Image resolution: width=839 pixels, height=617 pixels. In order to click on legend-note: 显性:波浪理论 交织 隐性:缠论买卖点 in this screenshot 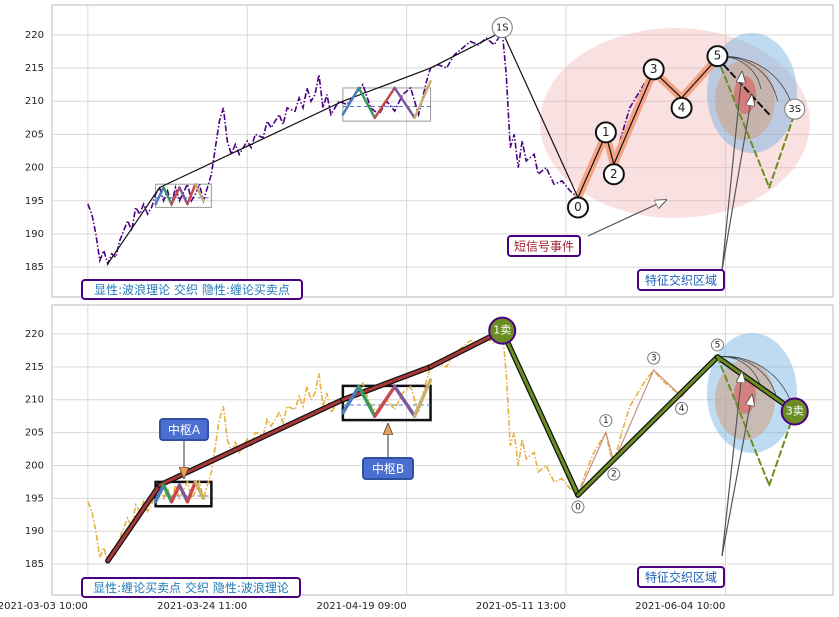, I will do `click(192, 289)`.